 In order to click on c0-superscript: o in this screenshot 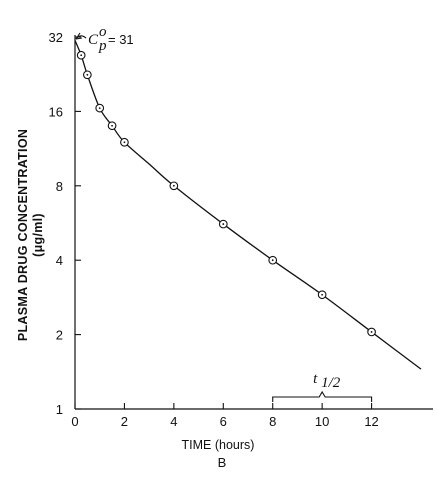, I will do `click(103, 32)`.